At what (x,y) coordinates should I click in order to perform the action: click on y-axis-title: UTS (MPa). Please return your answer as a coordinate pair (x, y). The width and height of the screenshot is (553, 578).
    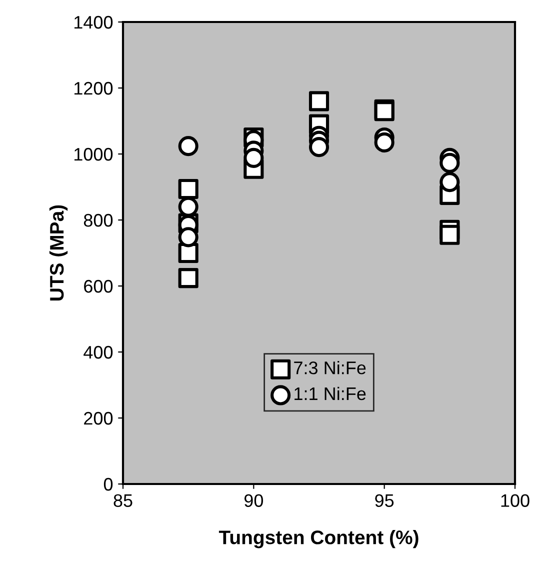
    Looking at the image, I should click on (58, 252).